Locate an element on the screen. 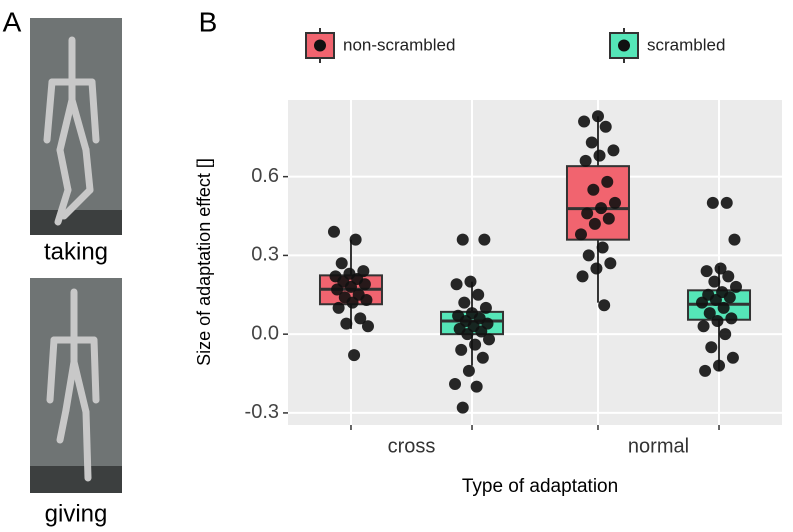 Image resolution: width=793 pixels, height=532 pixels. x-tick-label: cross is located at coordinates (412, 446).